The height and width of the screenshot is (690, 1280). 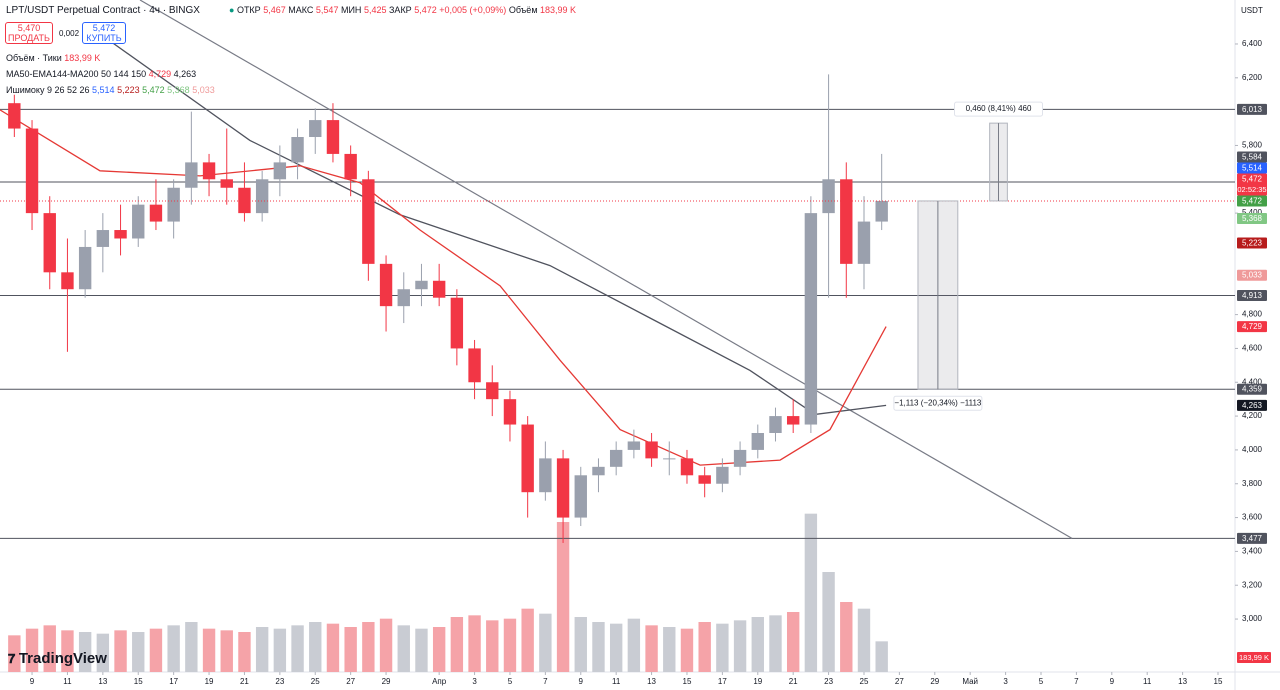 What do you see at coordinates (110, 58) in the screenshot?
I see `indicator-row: Объём · Тики 183,99 K` at bounding box center [110, 58].